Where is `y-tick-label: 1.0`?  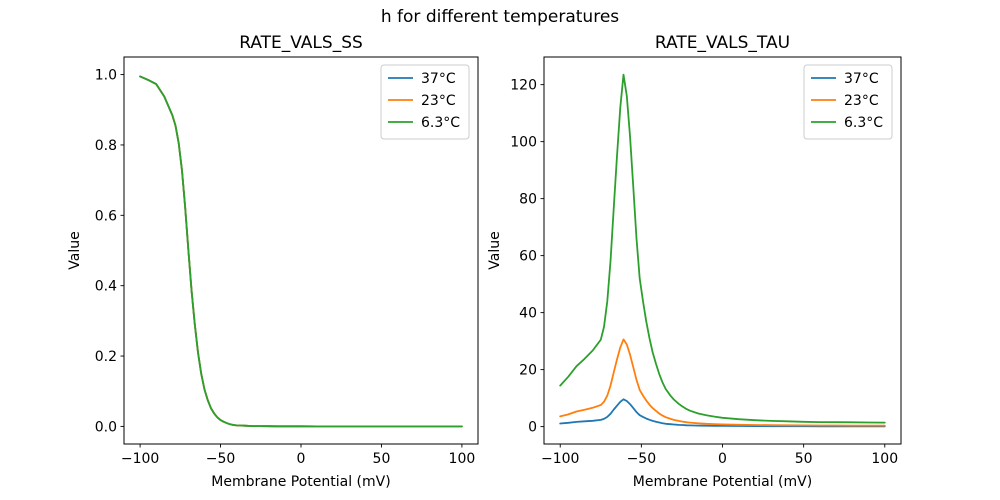
y-tick-label: 1.0 is located at coordinates (106, 76).